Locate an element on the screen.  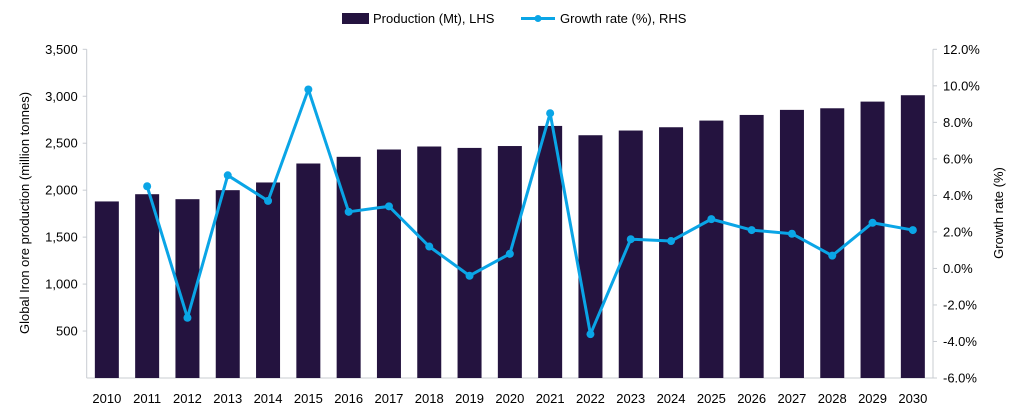
y-tick-label: 2,500 is located at coordinates (61, 143).